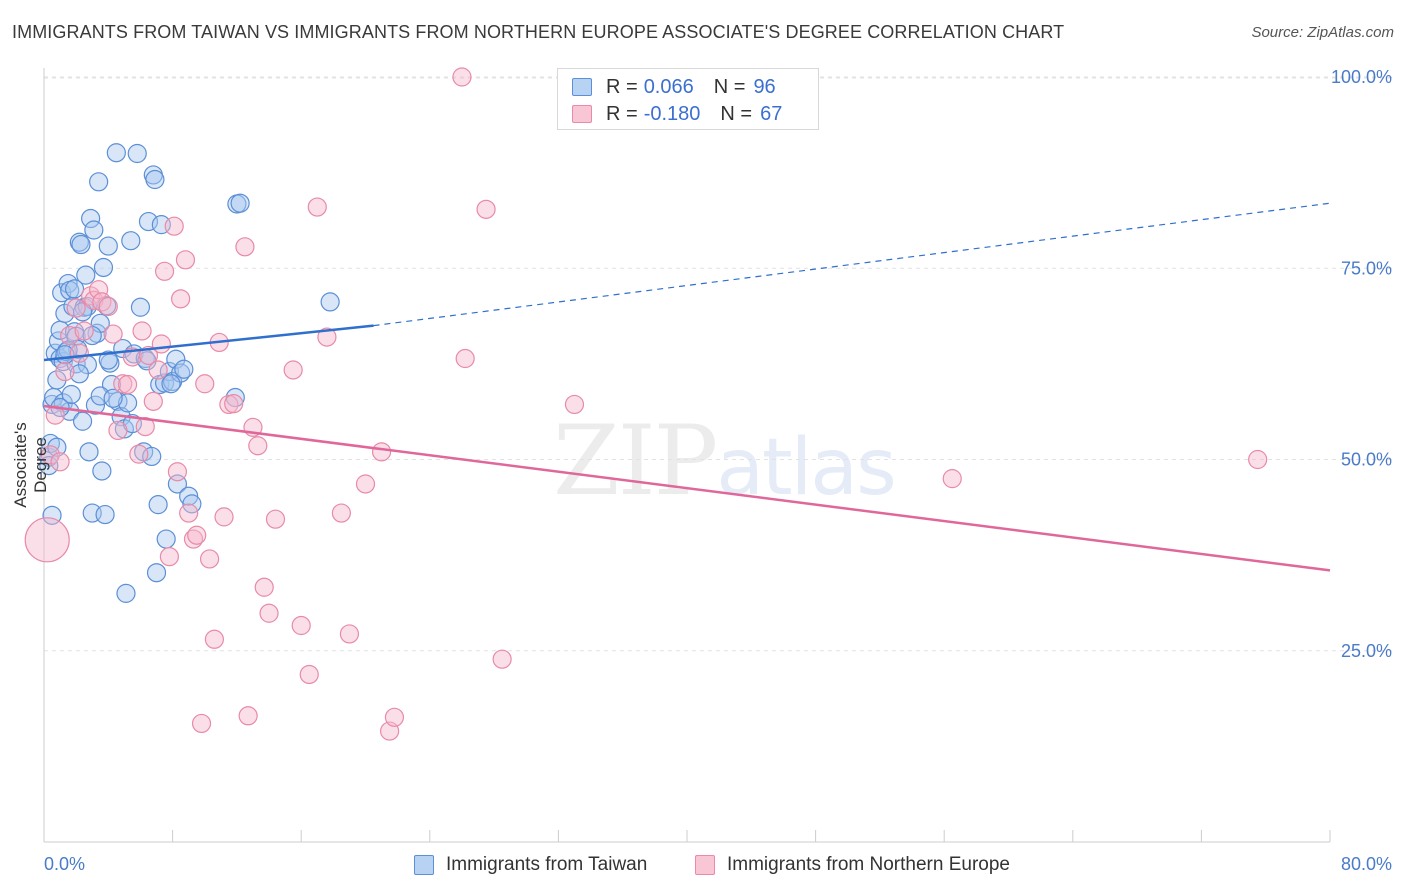 The image size is (1406, 892). I want to click on legend-item-europe: Immigrants from Northern Europe, so click(852, 865).